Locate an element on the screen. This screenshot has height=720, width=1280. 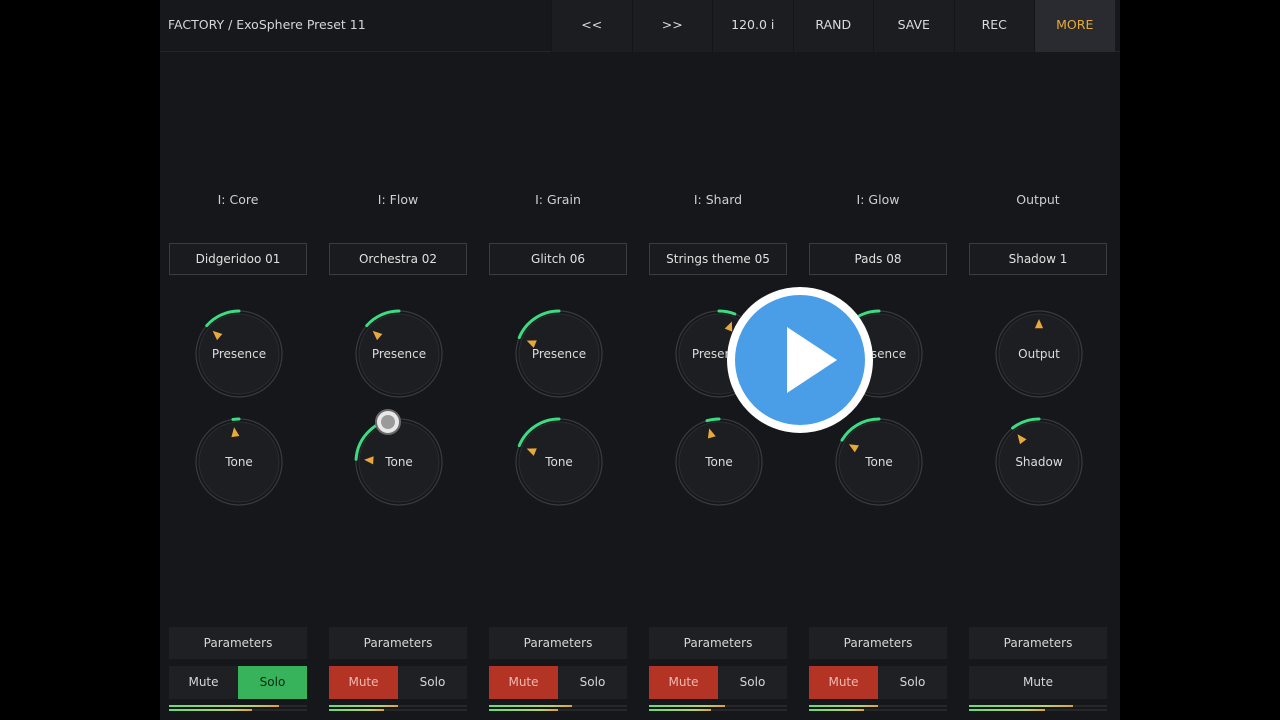
knob-primary: Output is located at coordinates (1039, 354).